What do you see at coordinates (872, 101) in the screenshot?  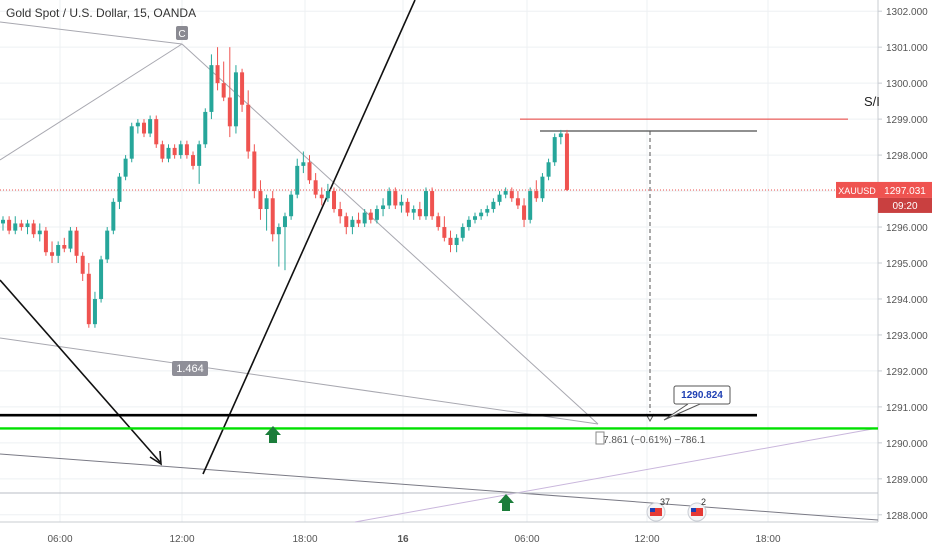 I see `sr-label: S/I` at bounding box center [872, 101].